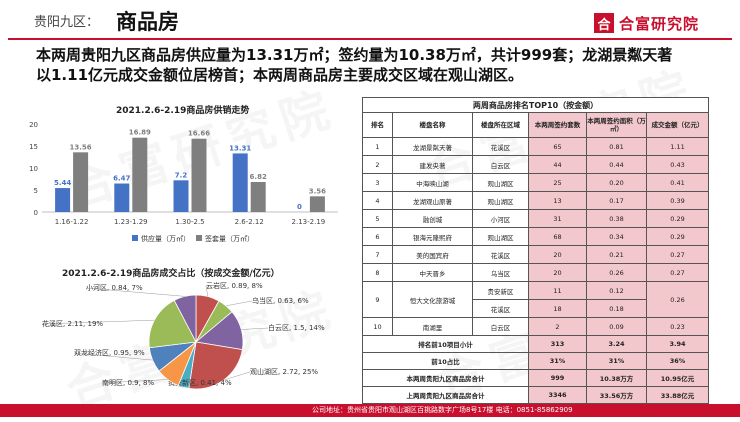 The height and width of the screenshot is (422, 740). Describe the element at coordinates (432, 200) in the screenshot. I see `table-cell: 龙湖观山原著` at that location.